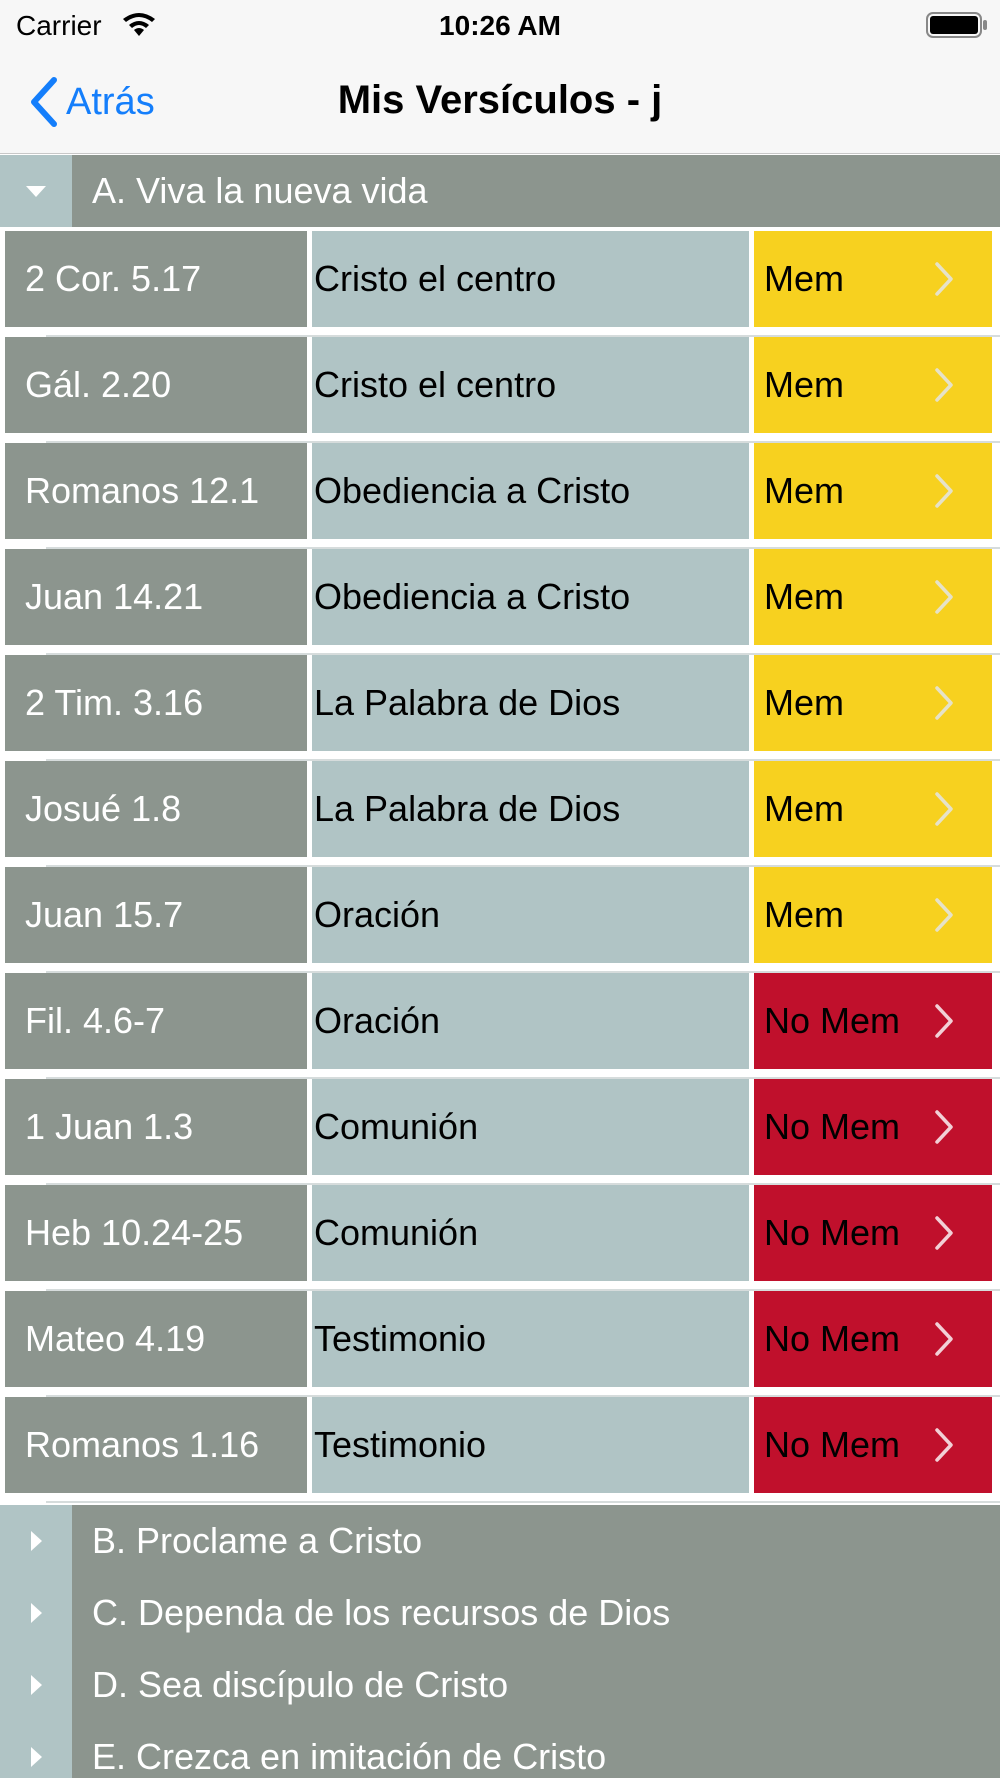 This screenshot has width=1000, height=1778. Describe the element at coordinates (500, 284) in the screenshot. I see `verse-row: 2 Cor. 5.17 Cristo el centro Mem` at that location.